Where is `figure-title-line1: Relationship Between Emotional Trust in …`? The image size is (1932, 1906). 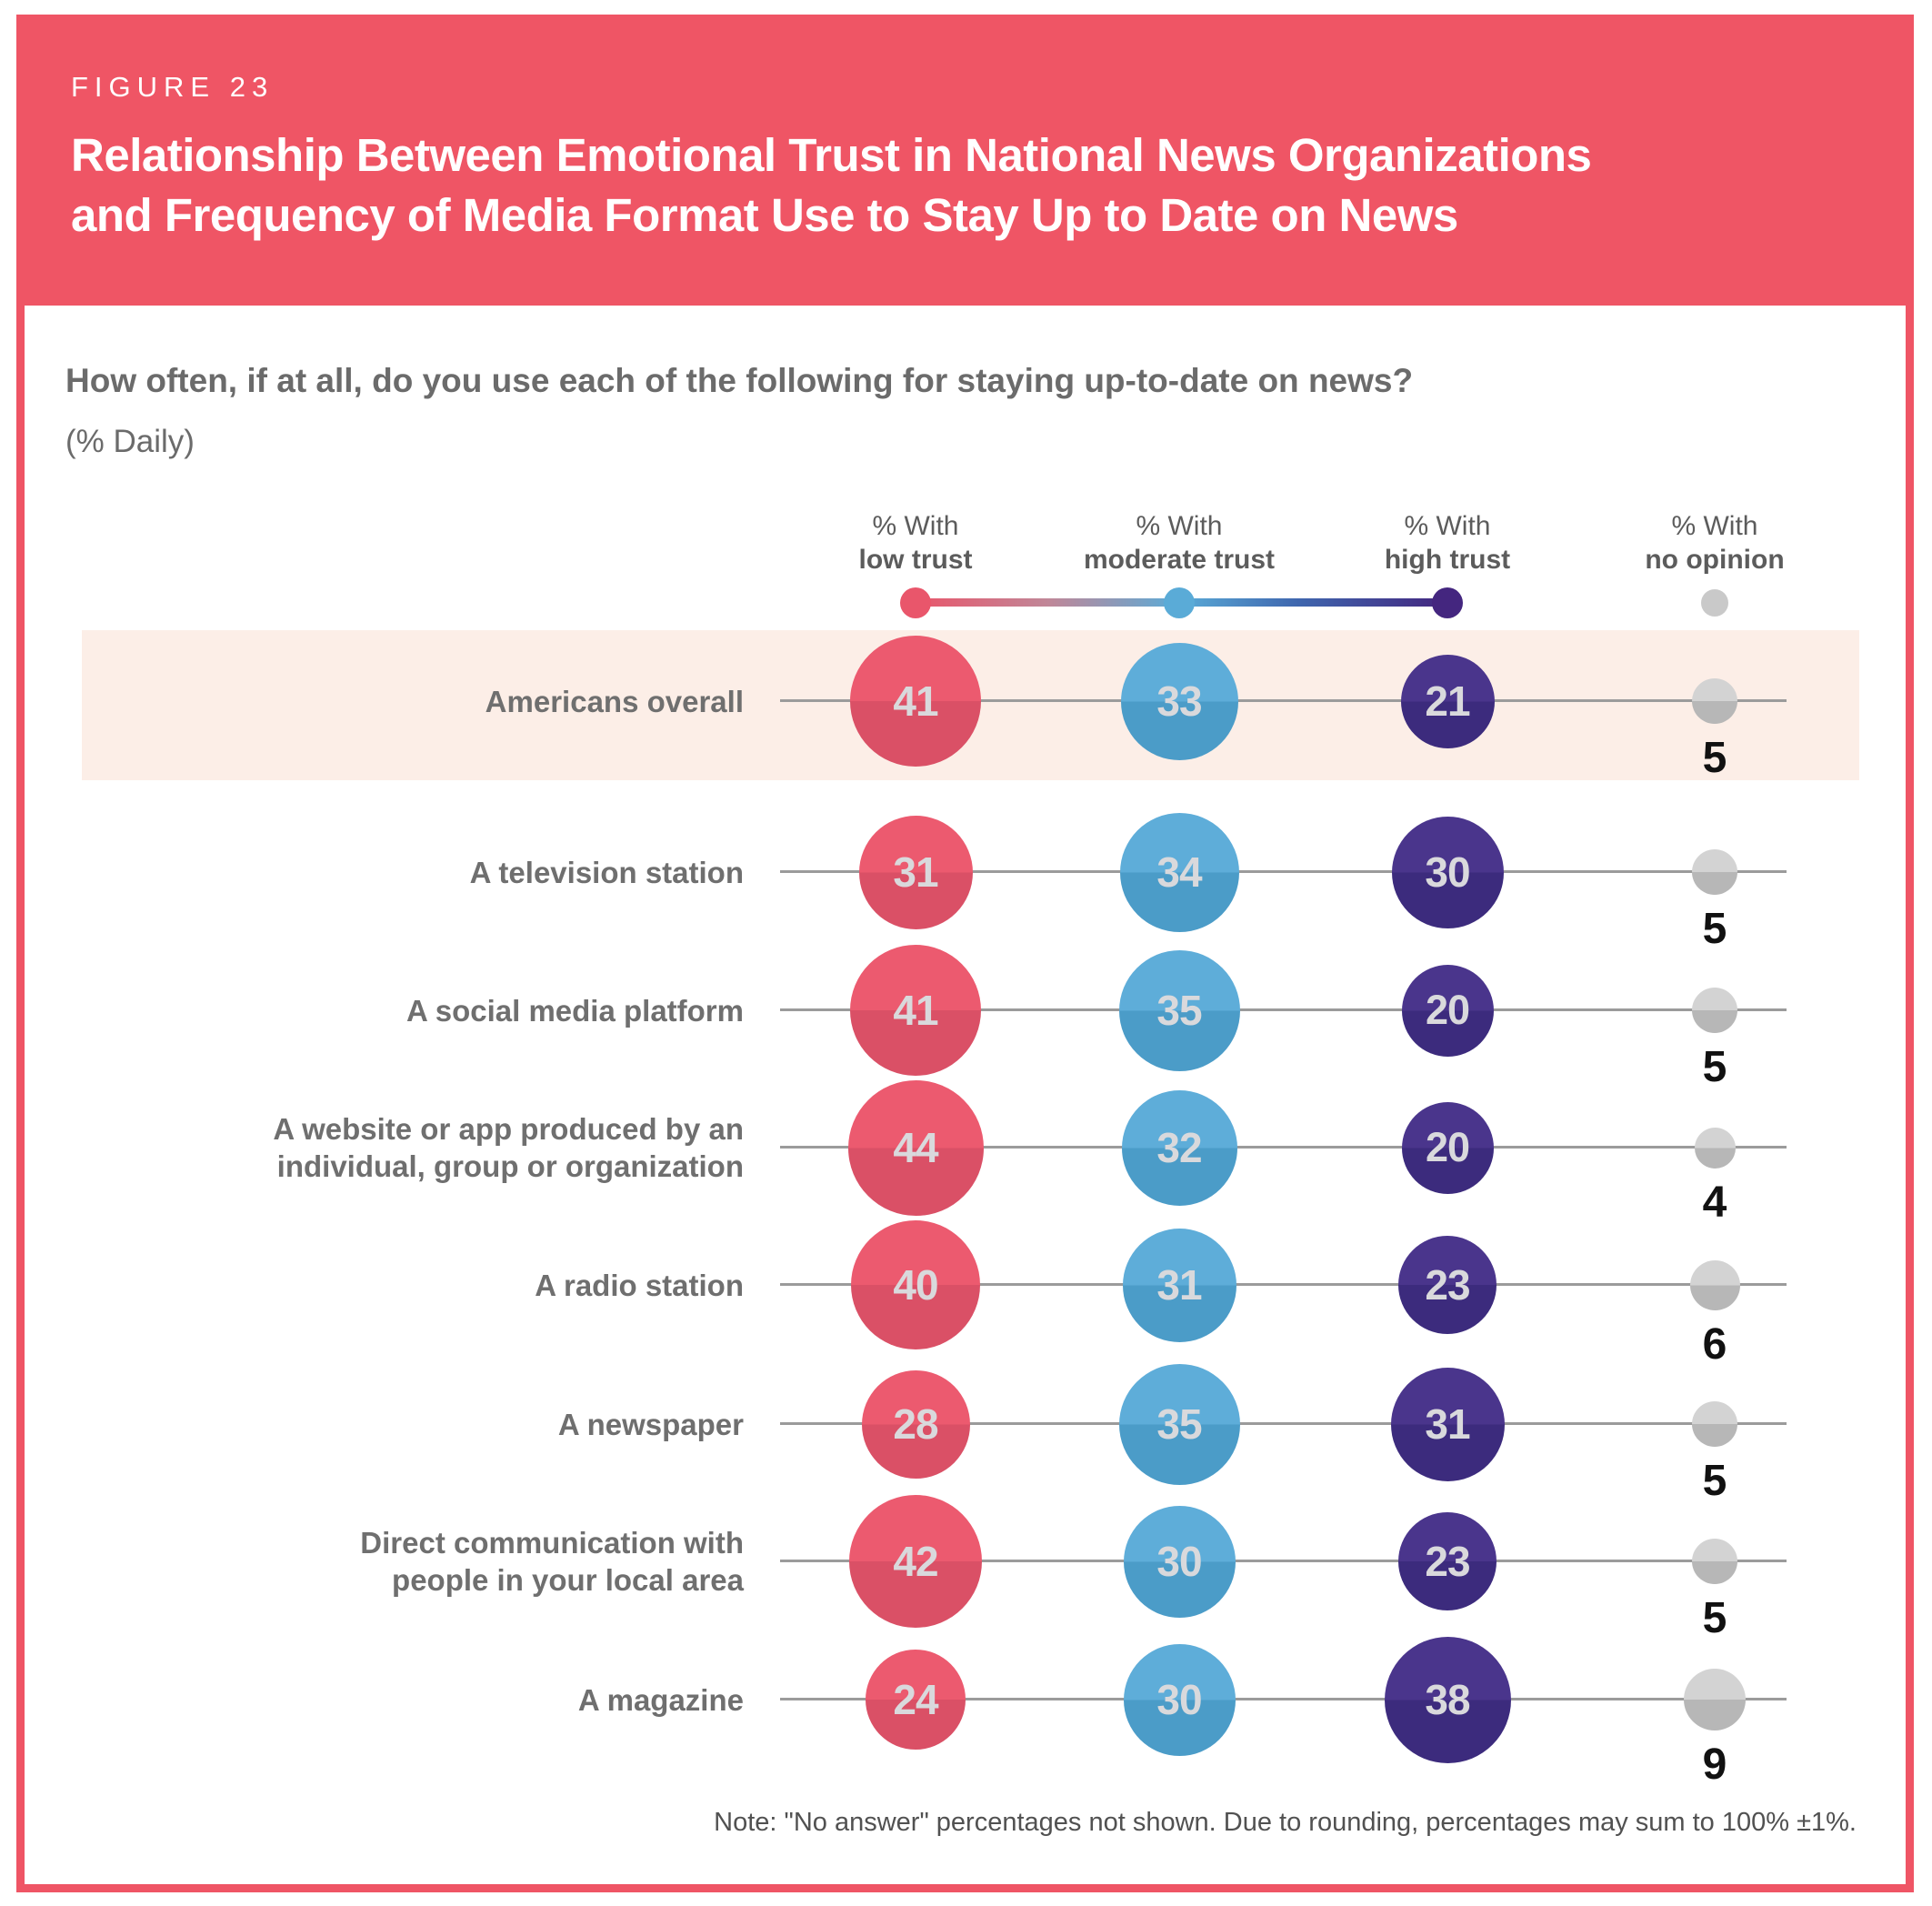
figure-title-line1: Relationship Between Emotional Trust in … is located at coordinates (831, 155).